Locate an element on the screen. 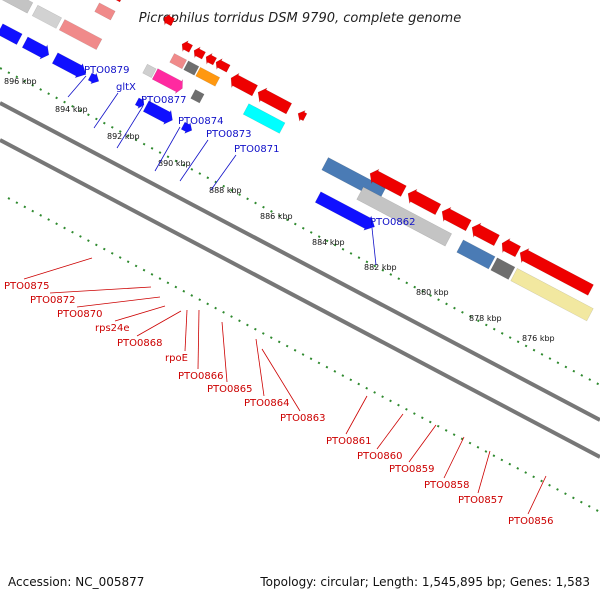 The height and width of the screenshot is (600, 600). gene-label-PTO0875: PTO0875 is located at coordinates (26, 286).